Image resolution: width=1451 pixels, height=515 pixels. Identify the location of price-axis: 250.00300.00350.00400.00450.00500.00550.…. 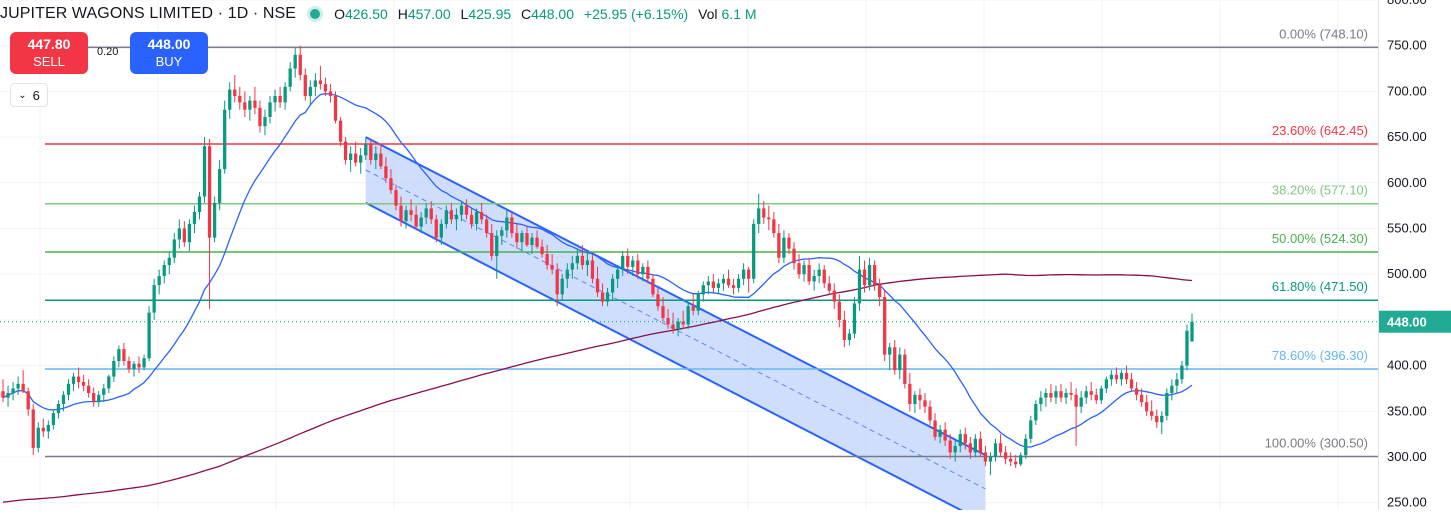
(1414, 255).